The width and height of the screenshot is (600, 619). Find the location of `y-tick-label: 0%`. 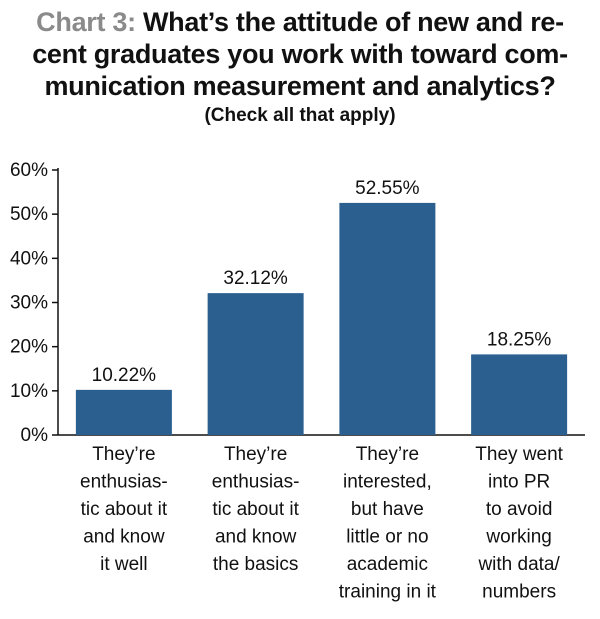

y-tick-label: 0% is located at coordinates (35, 435).